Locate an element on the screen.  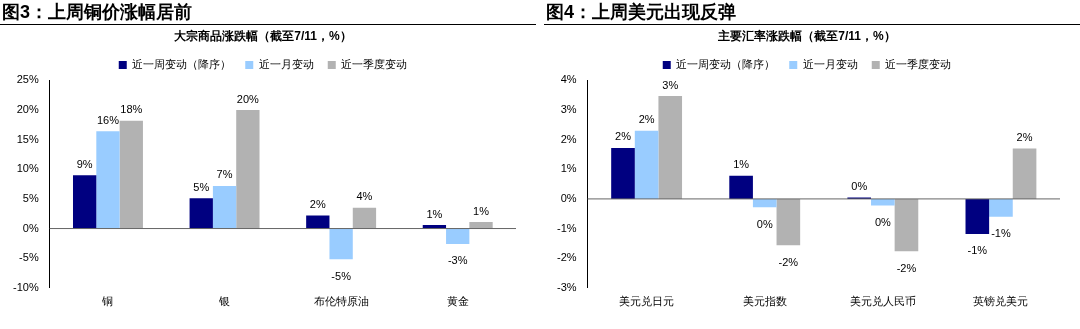
data-label: 9% is located at coordinates (84, 163).